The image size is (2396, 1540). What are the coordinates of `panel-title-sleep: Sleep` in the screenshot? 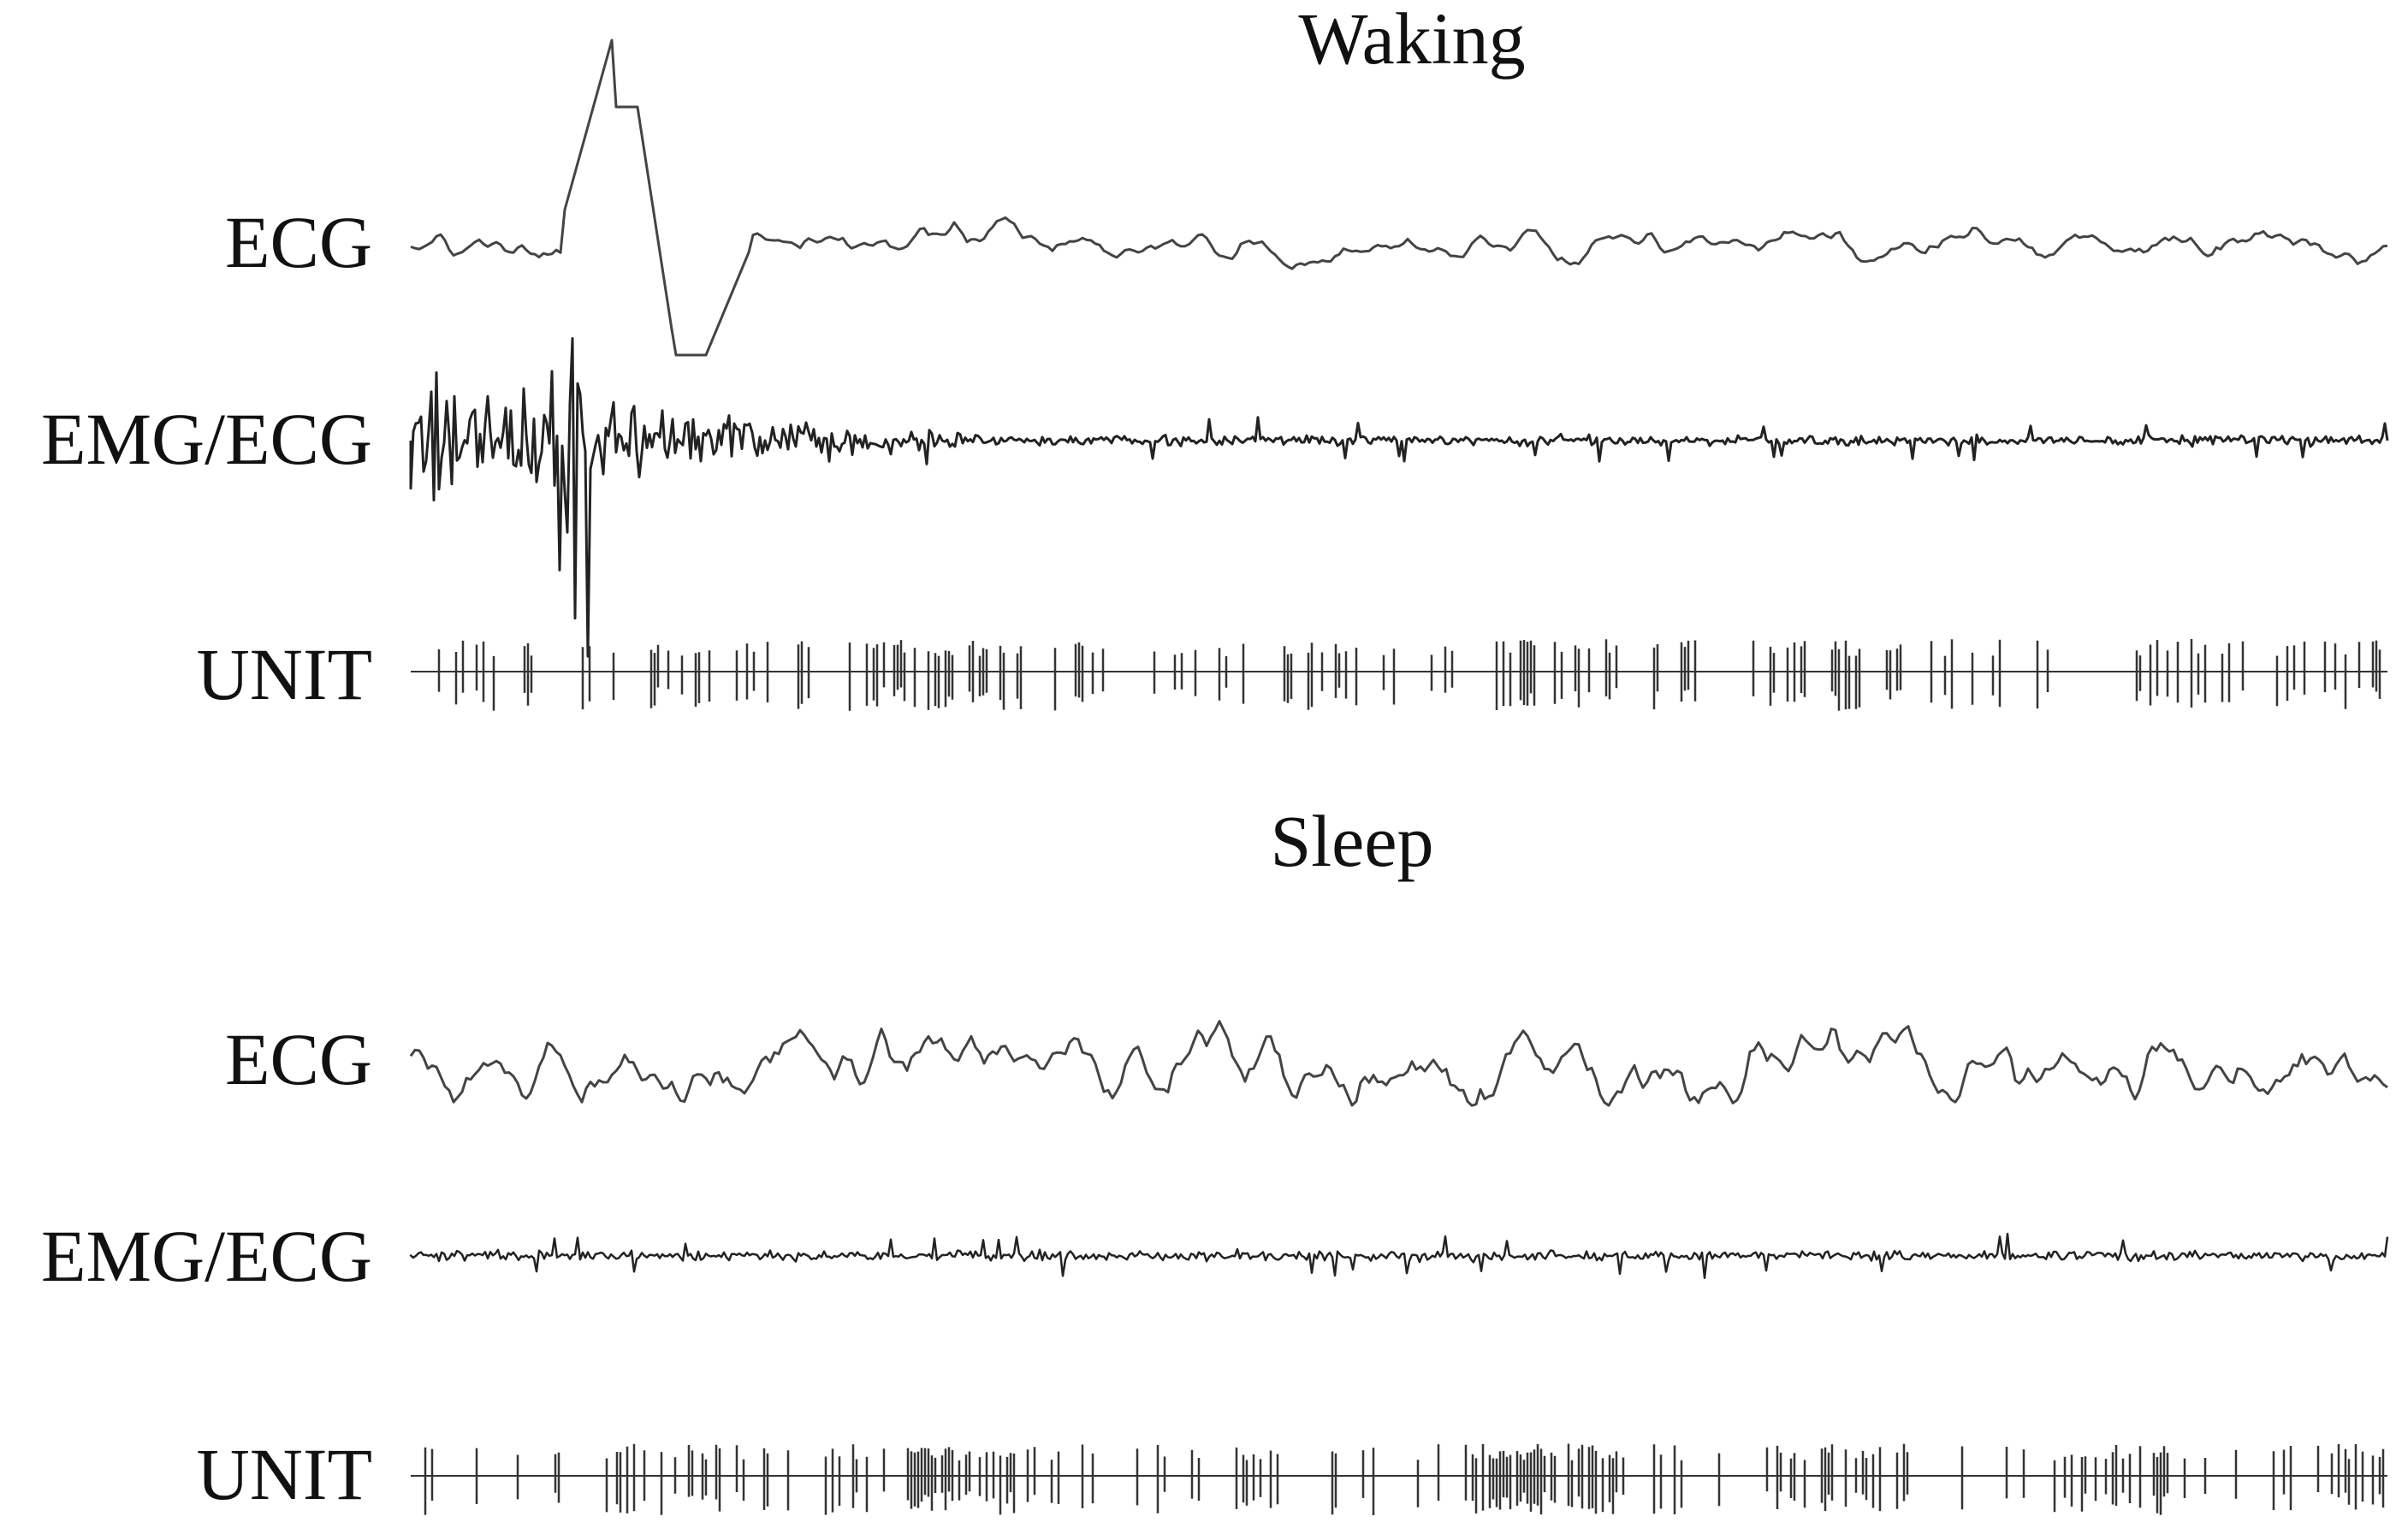 It's located at (1352, 841).